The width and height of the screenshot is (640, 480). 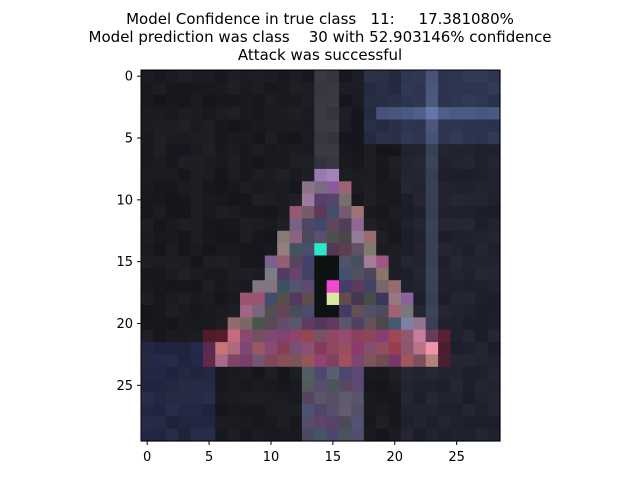 I want to click on y-tick-label: 5, so click(x=129, y=139).